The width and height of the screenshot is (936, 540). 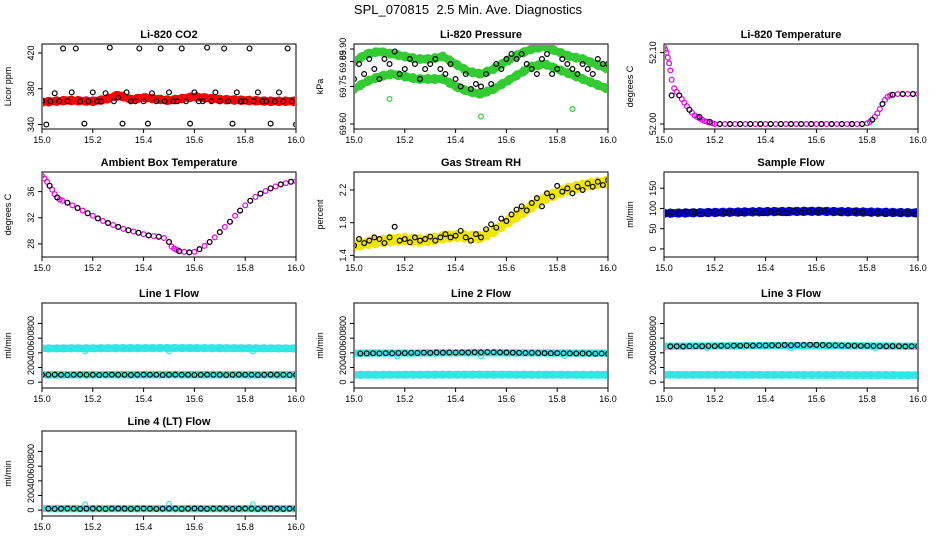 I want to click on y-axis-label: ml/min, so click(x=630, y=214).